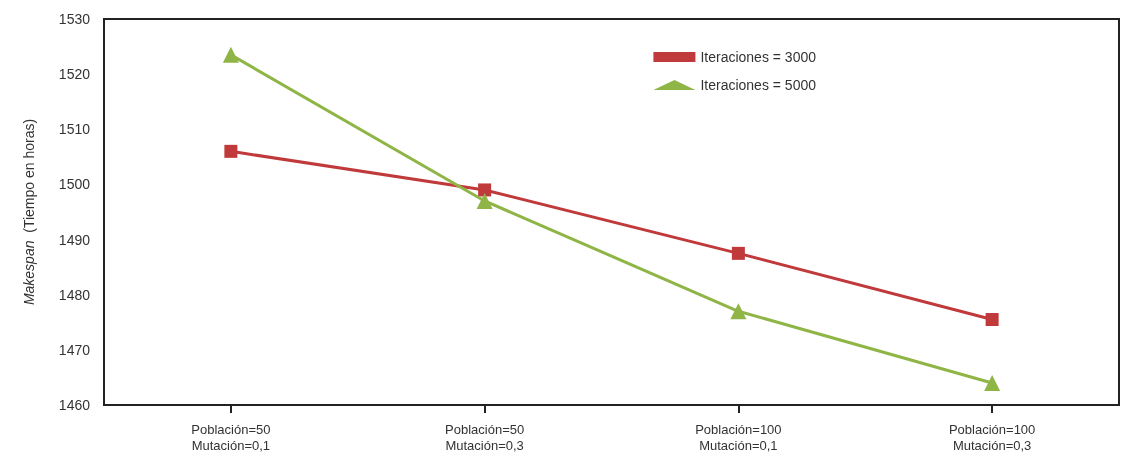 Image resolution: width=1121 pixels, height=475 pixels. What do you see at coordinates (74, 294) in the screenshot?
I see `y-tick-label: 1480` at bounding box center [74, 294].